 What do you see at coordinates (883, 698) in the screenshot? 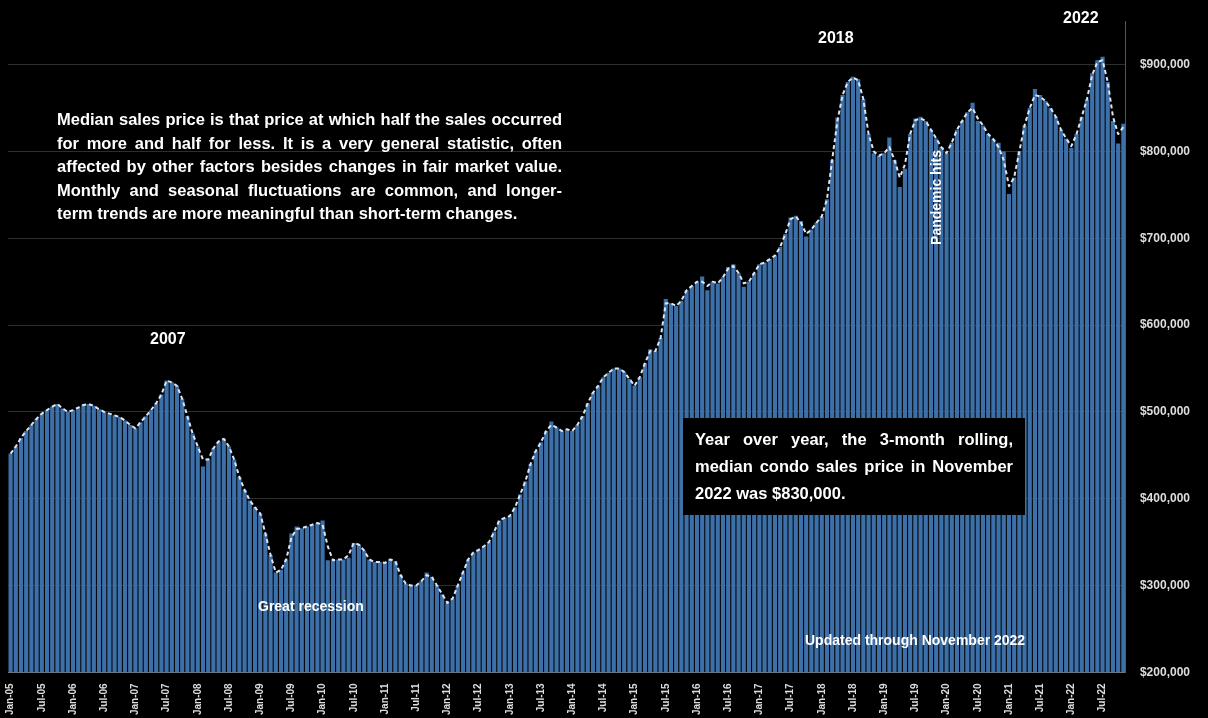
I see `x-tick-label: Jan-19` at bounding box center [883, 698].